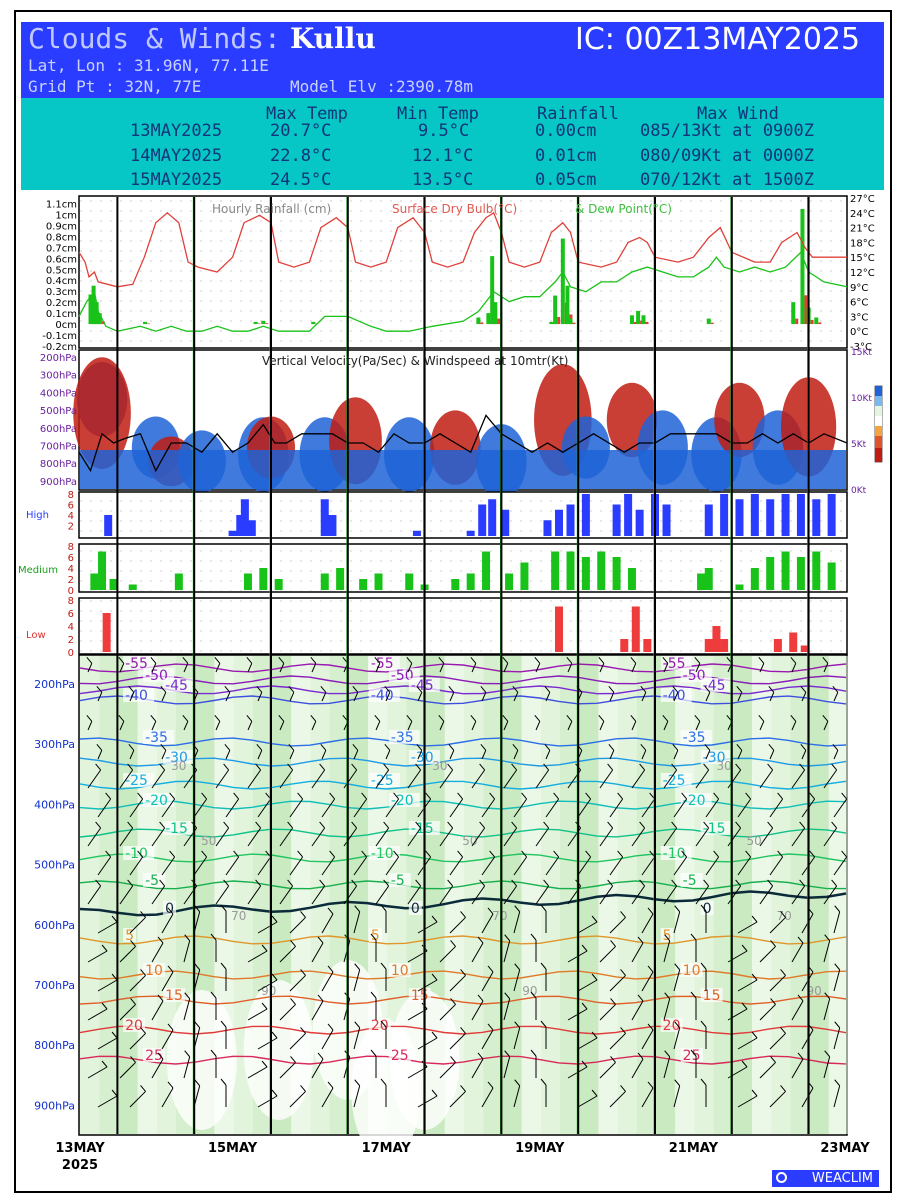 Image resolution: width=900 pixels, height=1200 pixels. I want to click on cloud-tick-label: 0, so click(71, 591).